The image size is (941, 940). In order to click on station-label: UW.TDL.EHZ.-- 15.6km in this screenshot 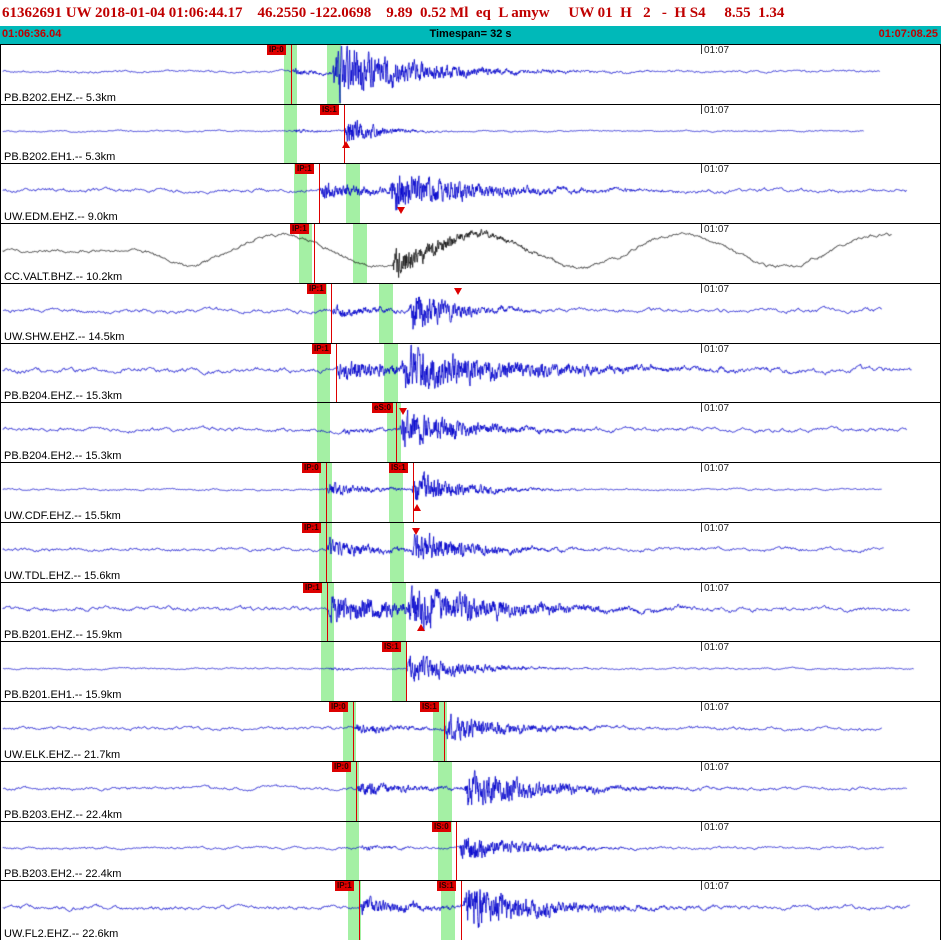, I will do `click(62, 576)`.